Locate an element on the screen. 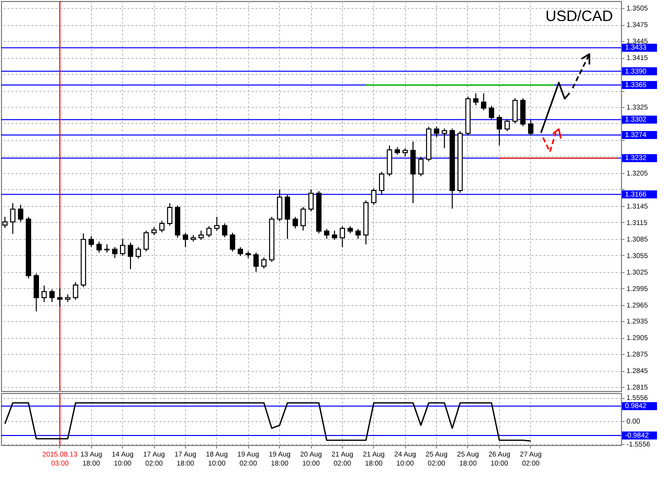  chart-title: USD/CAD is located at coordinates (579, 16).